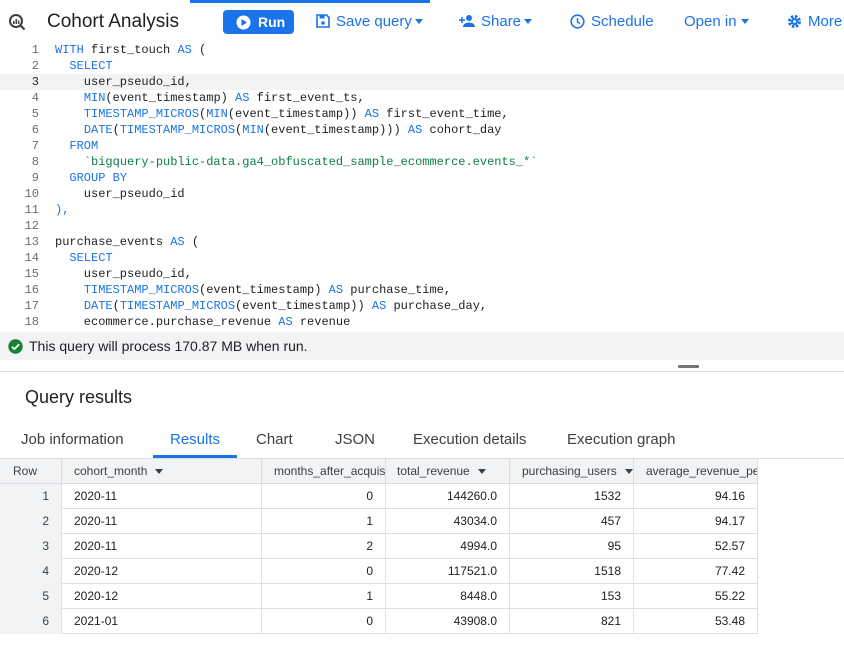 The width and height of the screenshot is (844, 658). Describe the element at coordinates (31, 546) in the screenshot. I see `row-number: 3` at that location.